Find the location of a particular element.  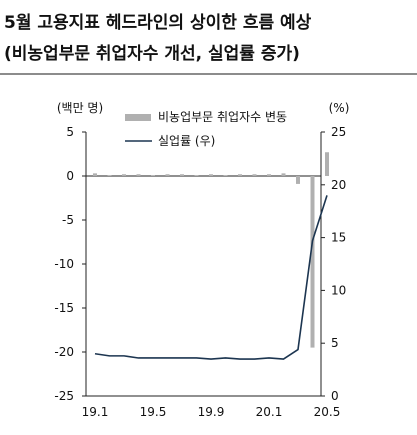

left-axis-tick-label: -25 is located at coordinates (64, 396).